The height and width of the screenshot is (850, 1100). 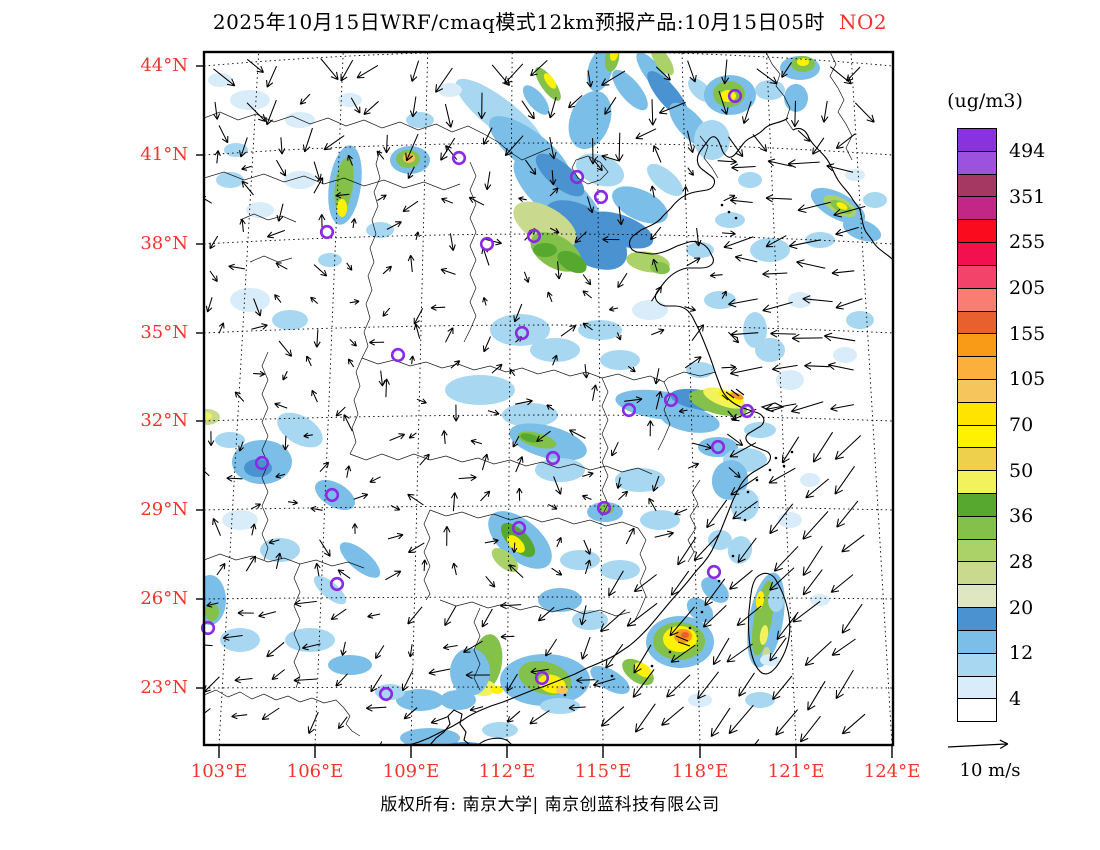 What do you see at coordinates (164, 420) in the screenshot?
I see `lat-label: 32°N` at bounding box center [164, 420].